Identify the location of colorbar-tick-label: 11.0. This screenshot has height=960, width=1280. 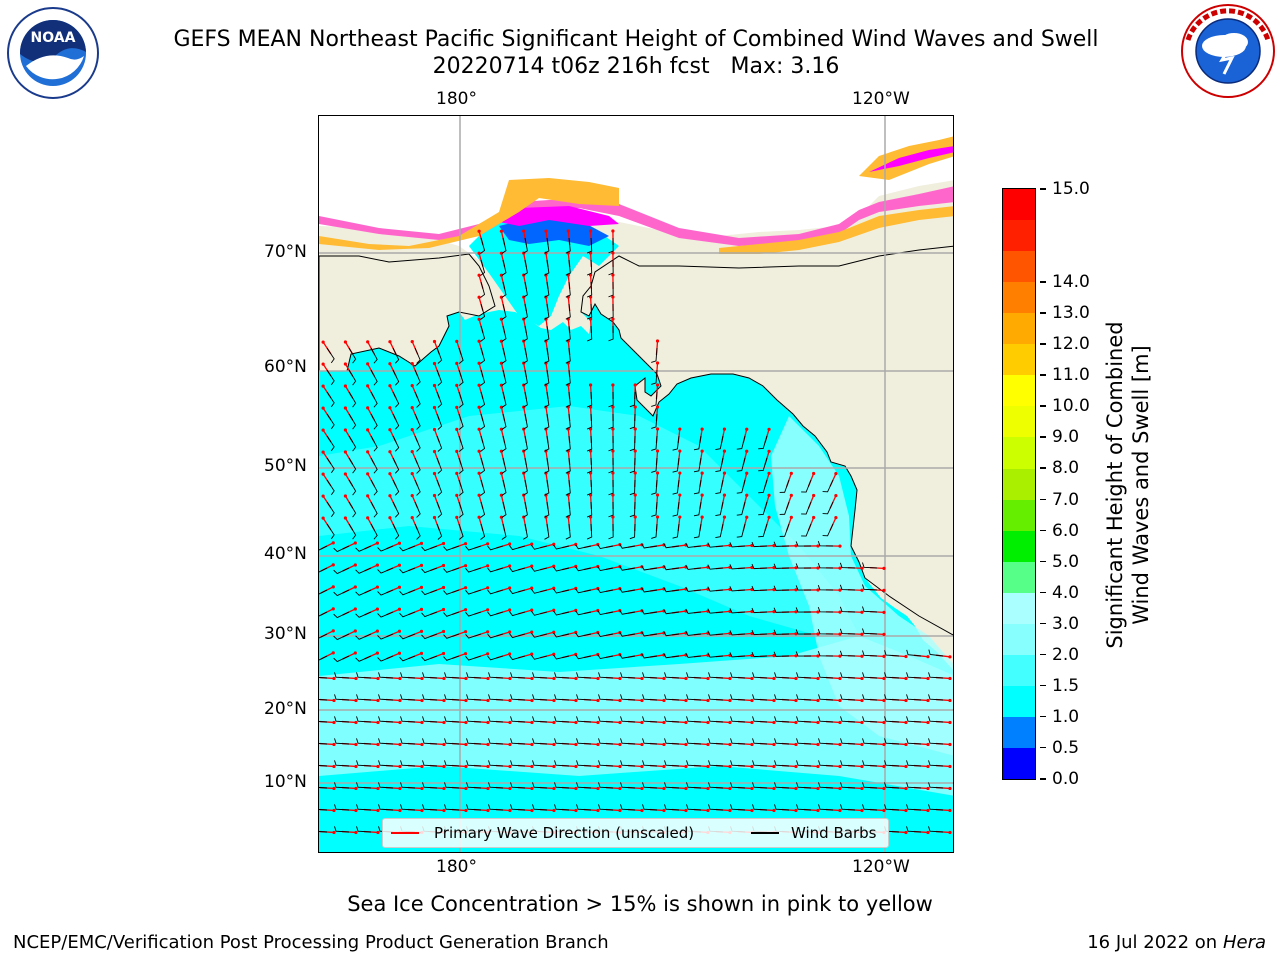
(1065, 375).